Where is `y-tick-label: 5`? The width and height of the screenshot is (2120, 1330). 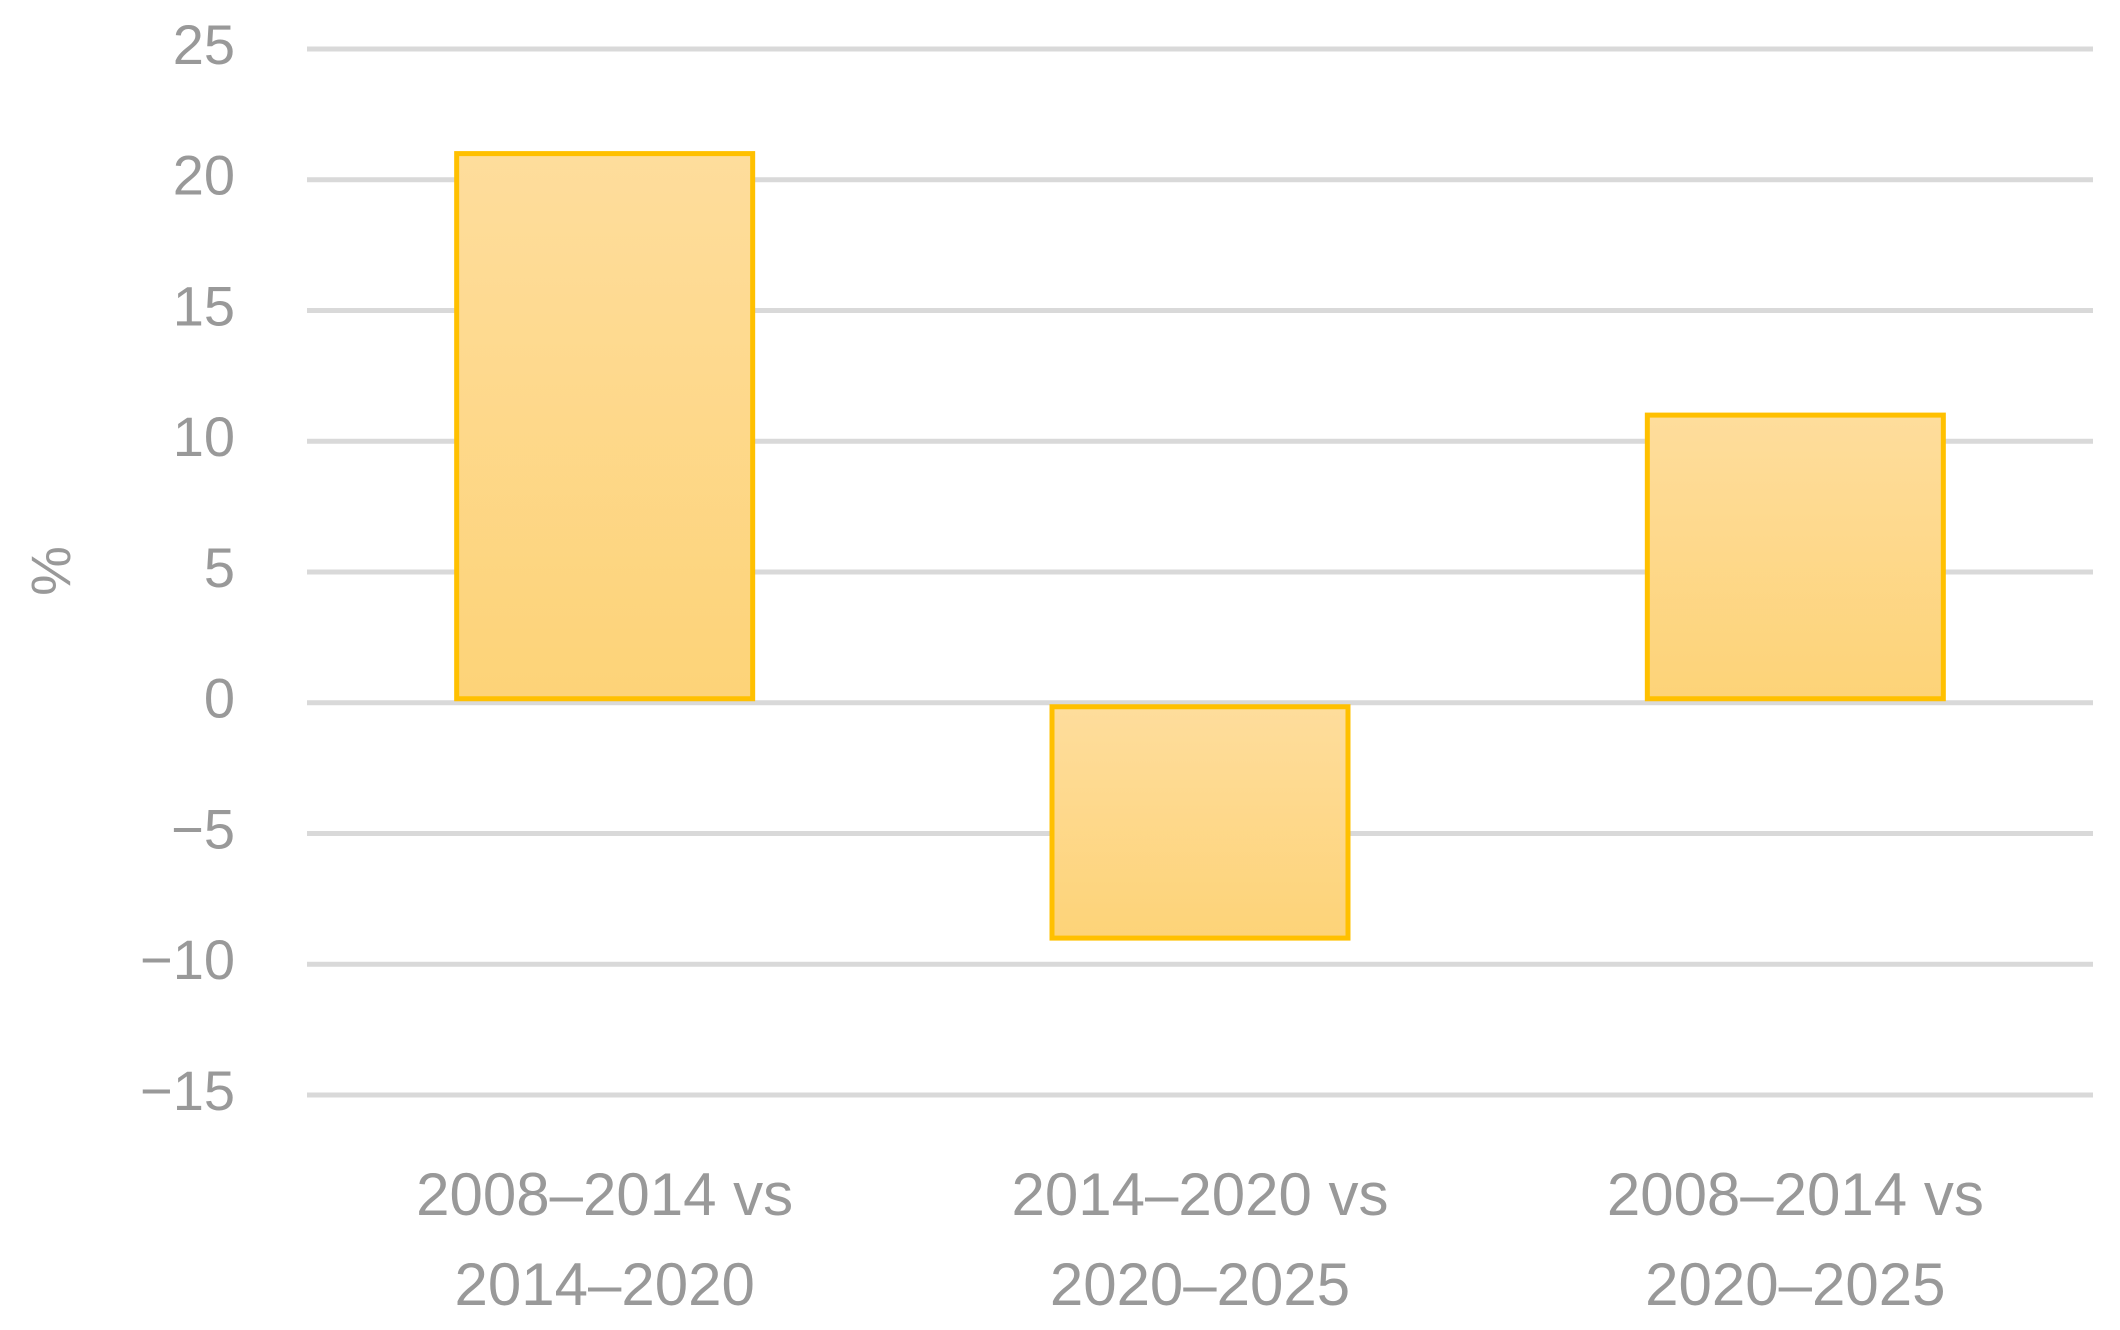
y-tick-label: 5 is located at coordinates (219, 567).